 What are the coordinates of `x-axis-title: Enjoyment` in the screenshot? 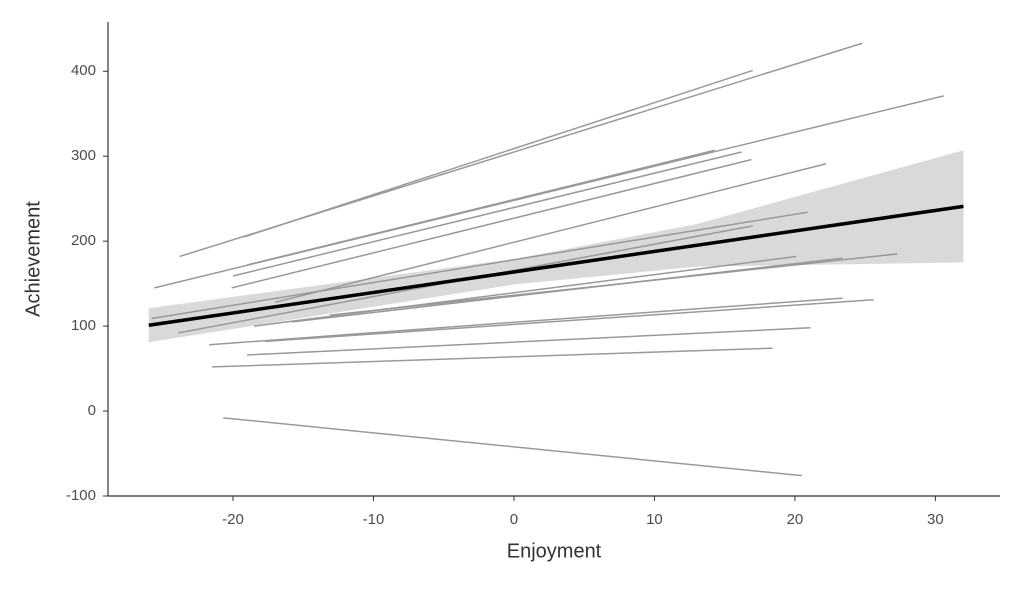 It's located at (554, 551).